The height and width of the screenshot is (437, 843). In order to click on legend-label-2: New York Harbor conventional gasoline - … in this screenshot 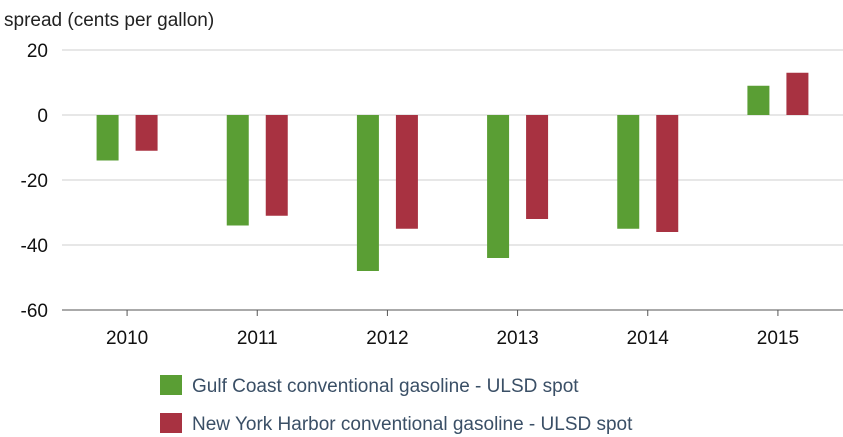, I will do `click(412, 424)`.